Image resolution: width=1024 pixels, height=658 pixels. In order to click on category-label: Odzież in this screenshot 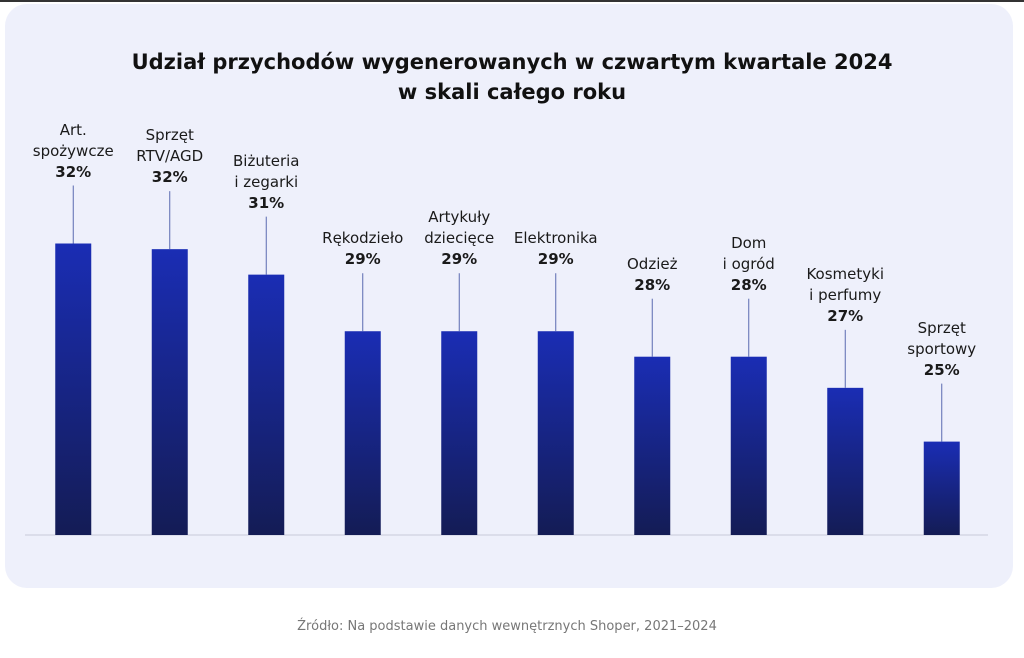, I will do `click(652, 263)`.